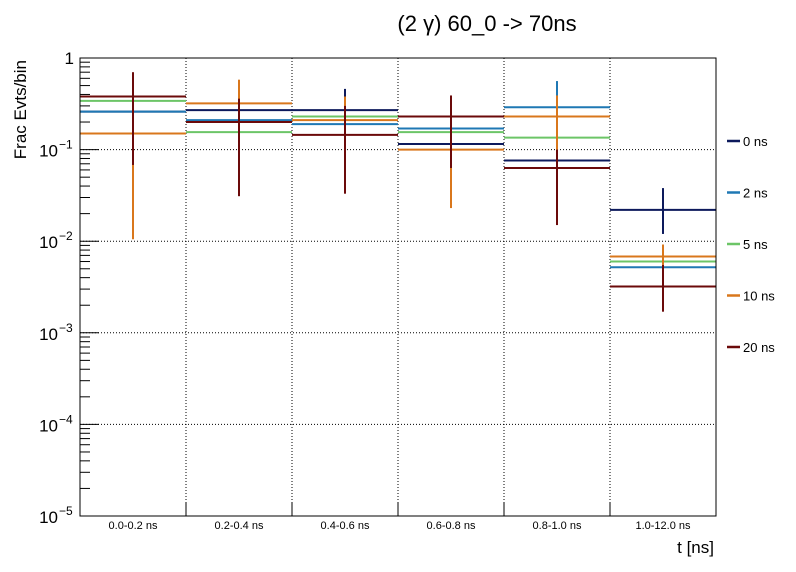 The height and width of the screenshot is (572, 796). I want to click on x-tick-label: 0.6-0.8 ns, so click(451, 526).